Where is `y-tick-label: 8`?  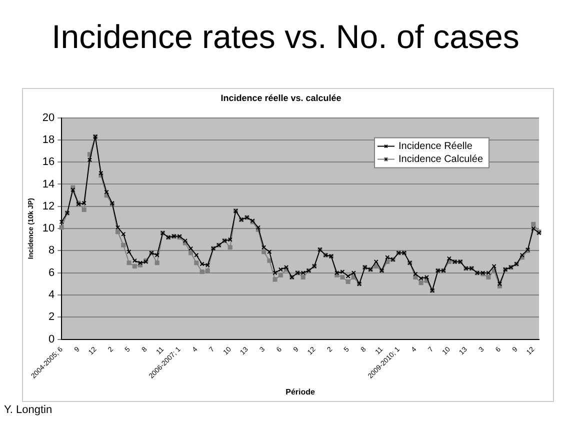
y-tick-label: 8 is located at coordinates (51, 250).